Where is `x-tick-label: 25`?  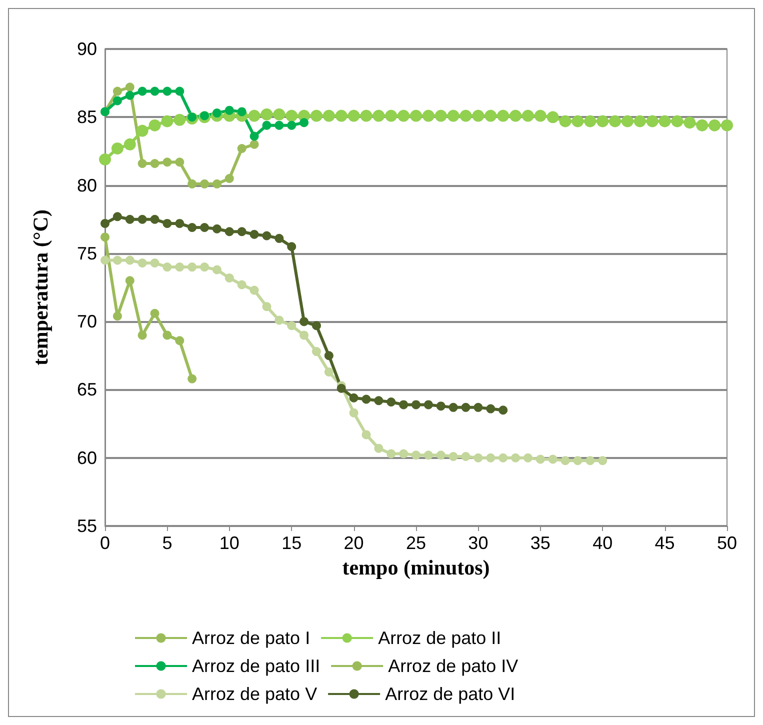 x-tick-label: 25 is located at coordinates (416, 543).